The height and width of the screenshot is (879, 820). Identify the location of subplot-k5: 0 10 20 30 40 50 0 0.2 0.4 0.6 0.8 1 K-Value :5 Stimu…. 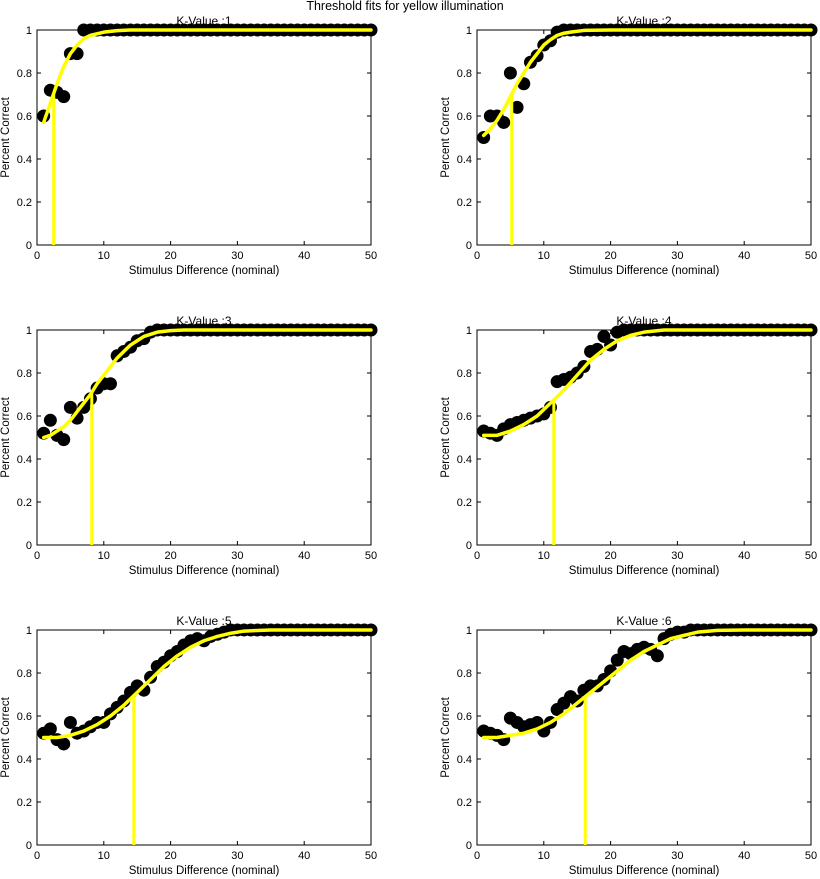
(189, 745).